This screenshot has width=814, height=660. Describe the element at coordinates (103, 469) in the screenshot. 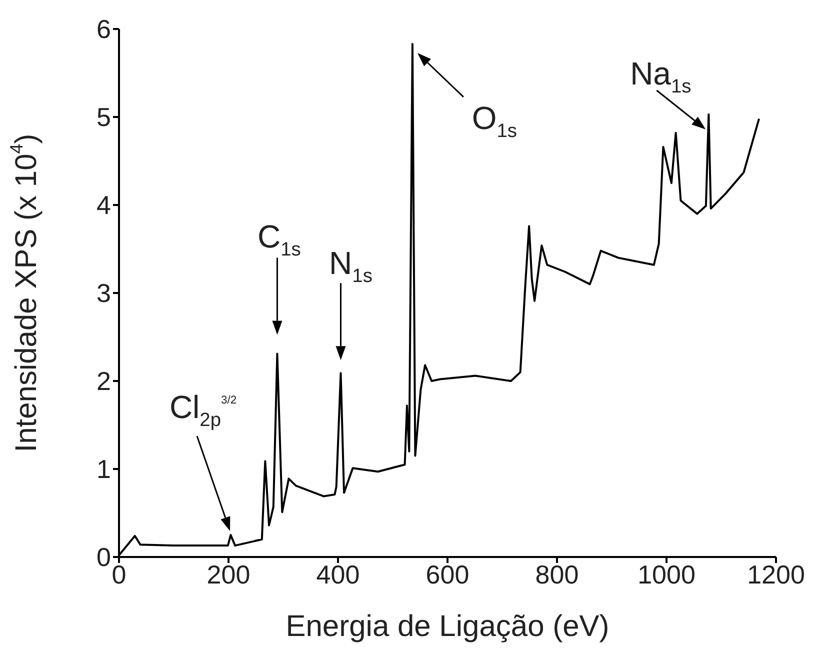

I see `y-tick-label: 1` at that location.